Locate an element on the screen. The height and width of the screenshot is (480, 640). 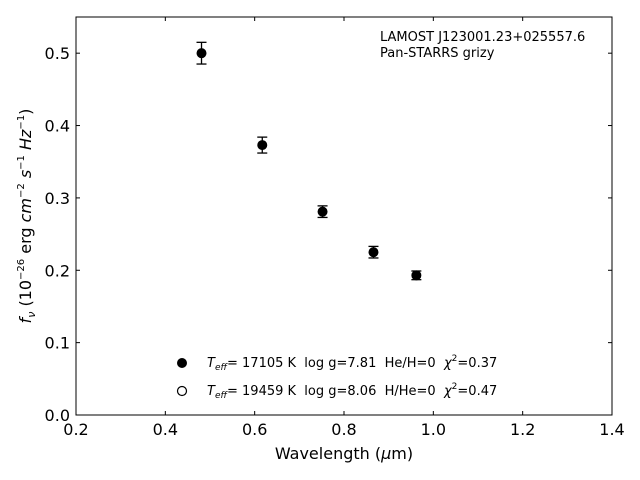
x-tick-label: 0.2 is located at coordinates (75, 429).